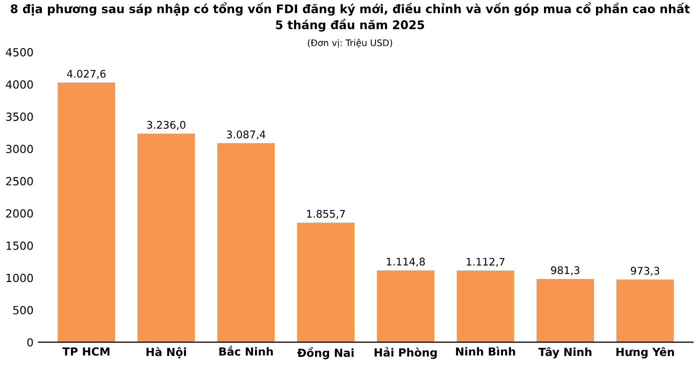 The width and height of the screenshot is (700, 372). I want to click on y-tick-label: 2500, so click(19, 181).